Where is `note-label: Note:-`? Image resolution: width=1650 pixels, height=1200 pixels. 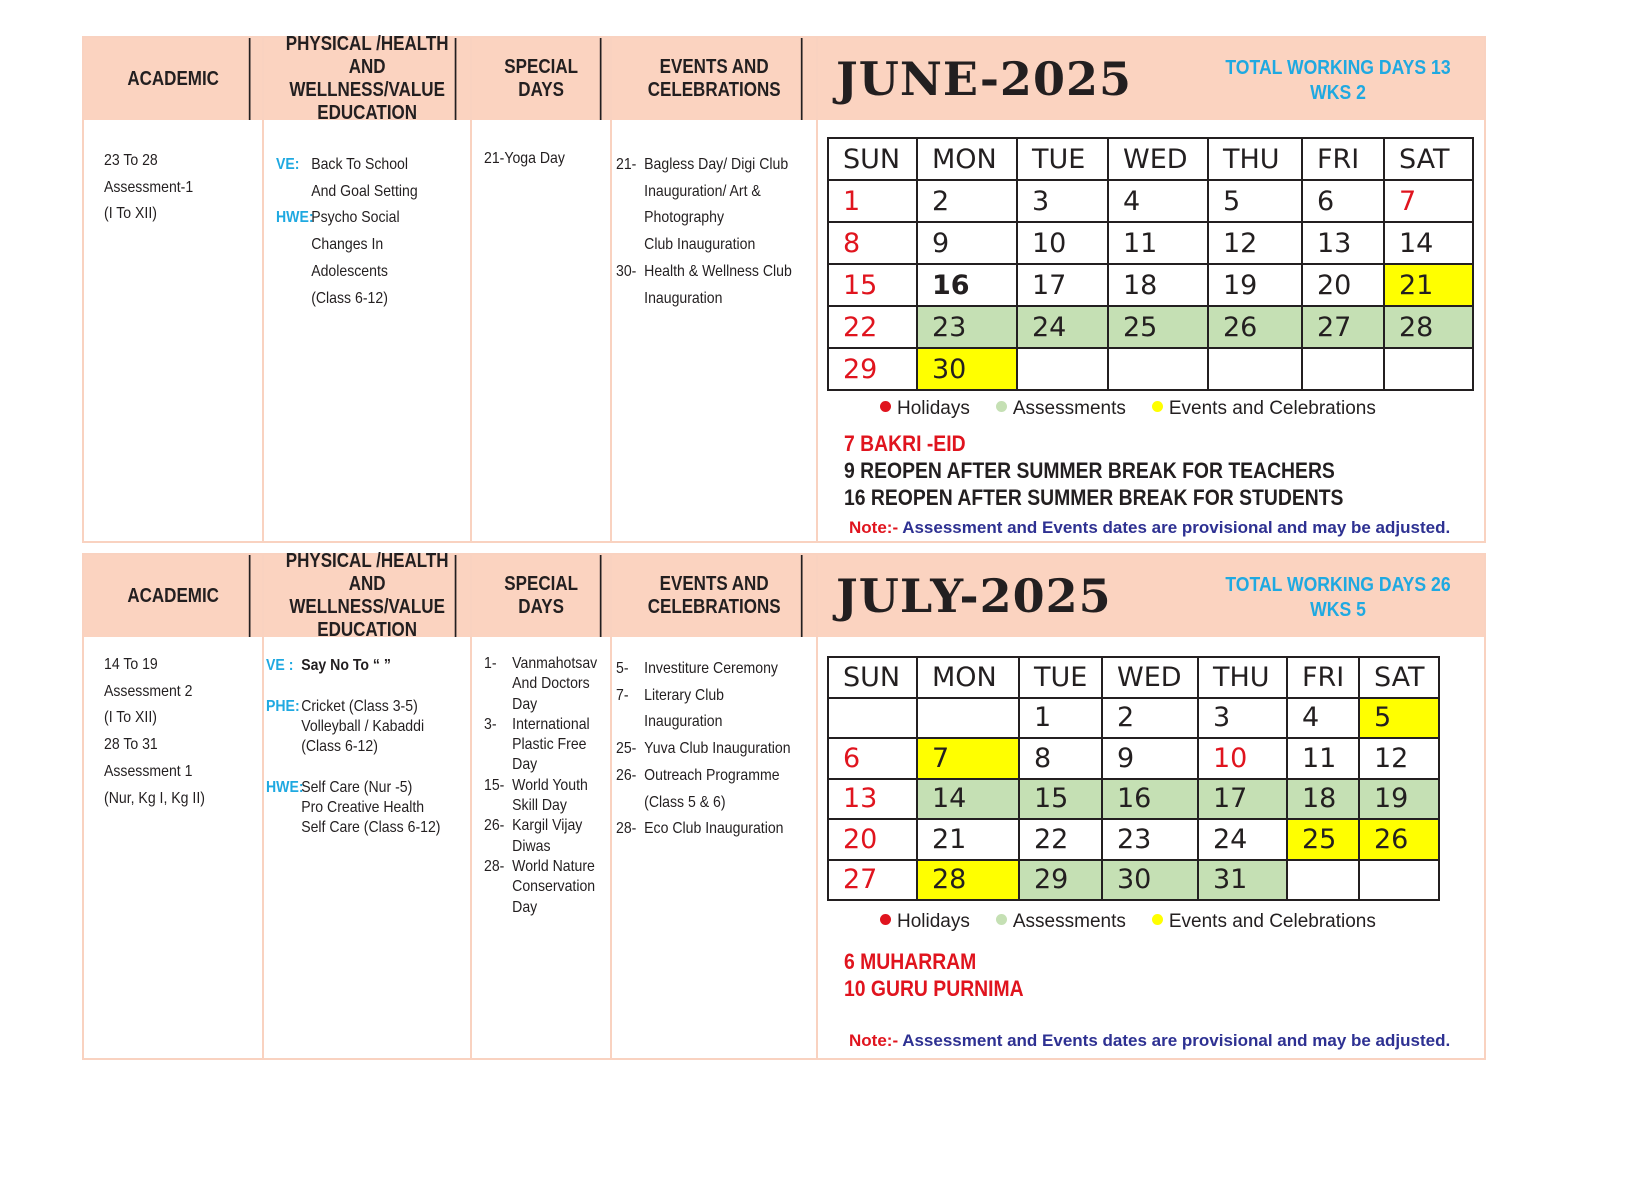
note-label: Note:- is located at coordinates (874, 1040).